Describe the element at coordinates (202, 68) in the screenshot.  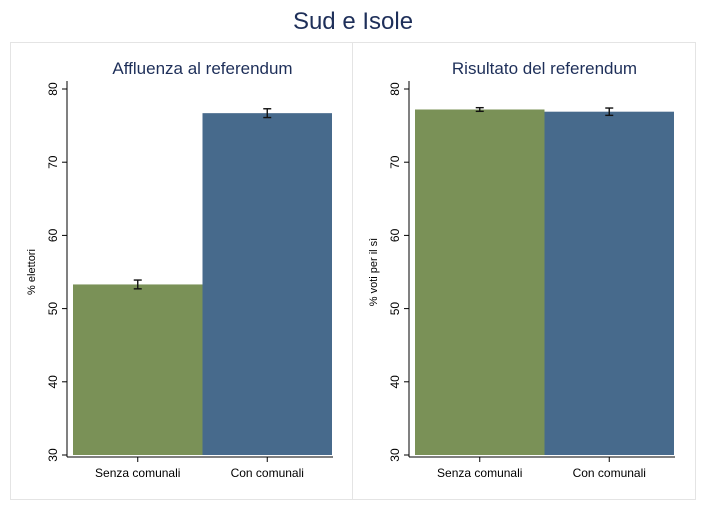
I see `chart-title: Affluenza al referendum` at that location.